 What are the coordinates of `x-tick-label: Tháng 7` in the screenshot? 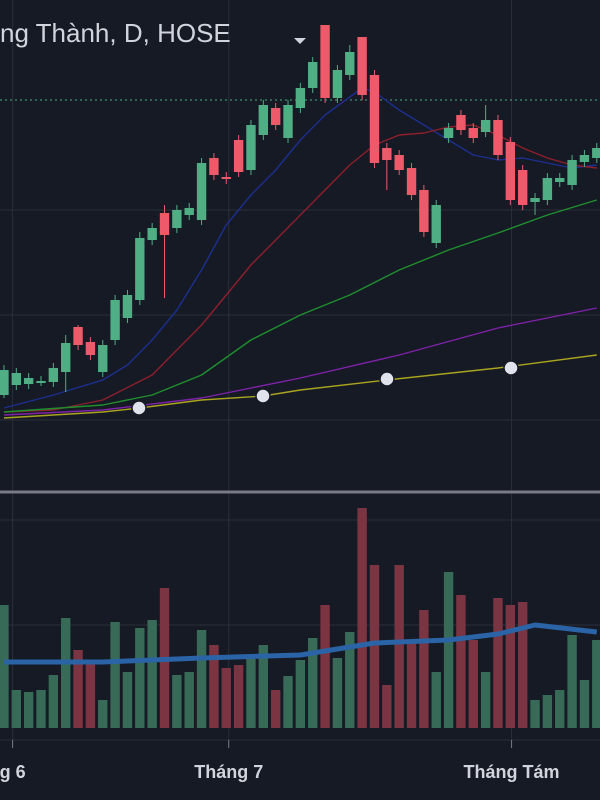 It's located at (228, 772).